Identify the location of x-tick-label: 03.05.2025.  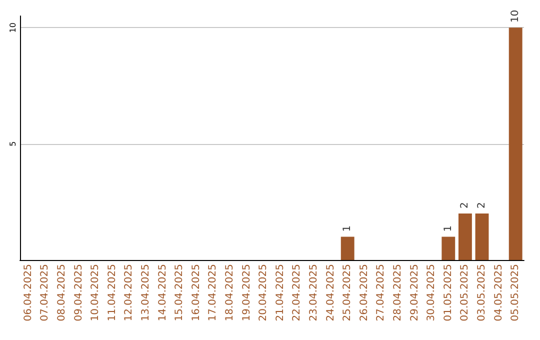
(482, 293).